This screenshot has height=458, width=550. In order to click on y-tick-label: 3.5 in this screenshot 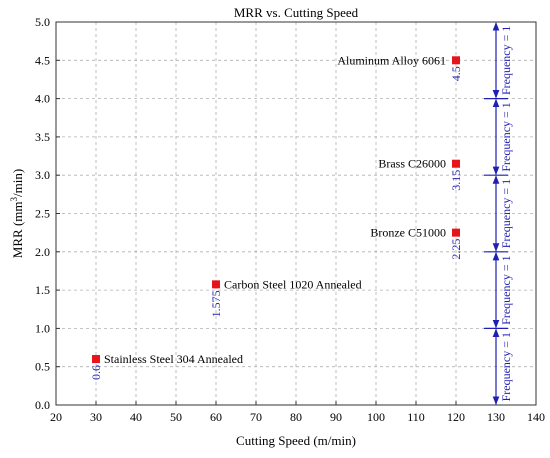, I will do `click(42, 137)`.